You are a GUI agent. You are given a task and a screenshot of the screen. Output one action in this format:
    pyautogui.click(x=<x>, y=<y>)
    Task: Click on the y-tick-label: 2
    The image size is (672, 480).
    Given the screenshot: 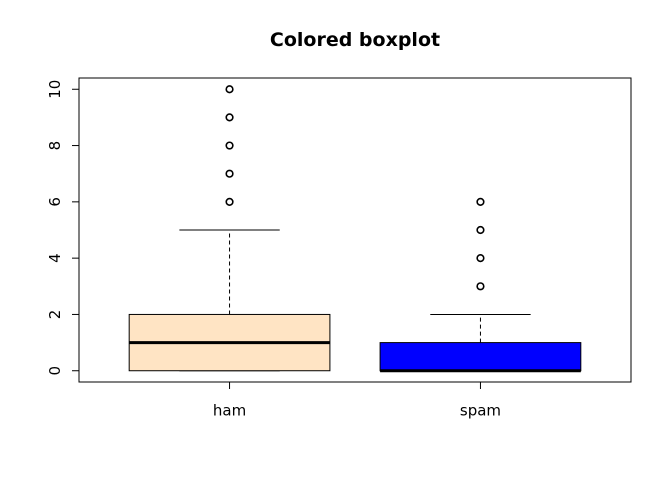 What is the action you would take?
    pyautogui.click(x=55, y=315)
    